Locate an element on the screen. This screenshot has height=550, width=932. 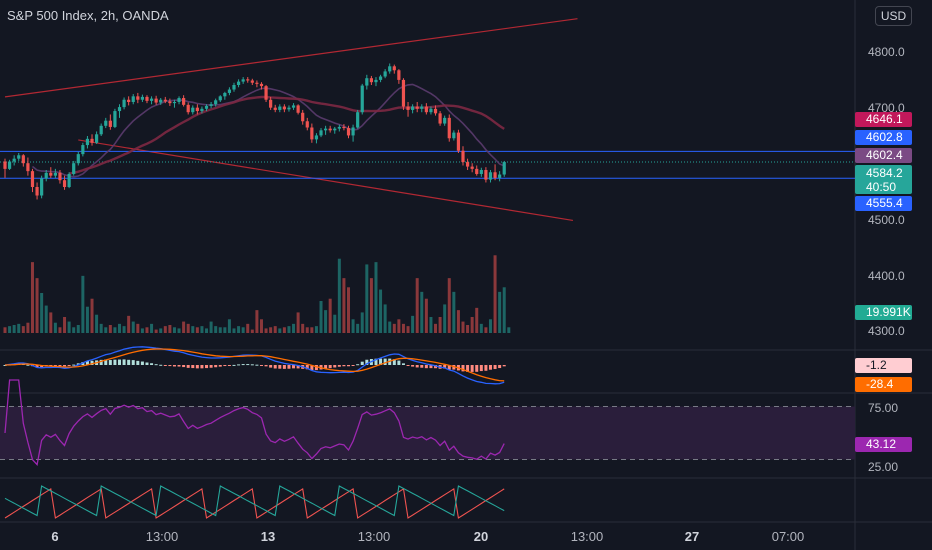
last-price-badge: 4584.2 40:50 is located at coordinates (883, 179).